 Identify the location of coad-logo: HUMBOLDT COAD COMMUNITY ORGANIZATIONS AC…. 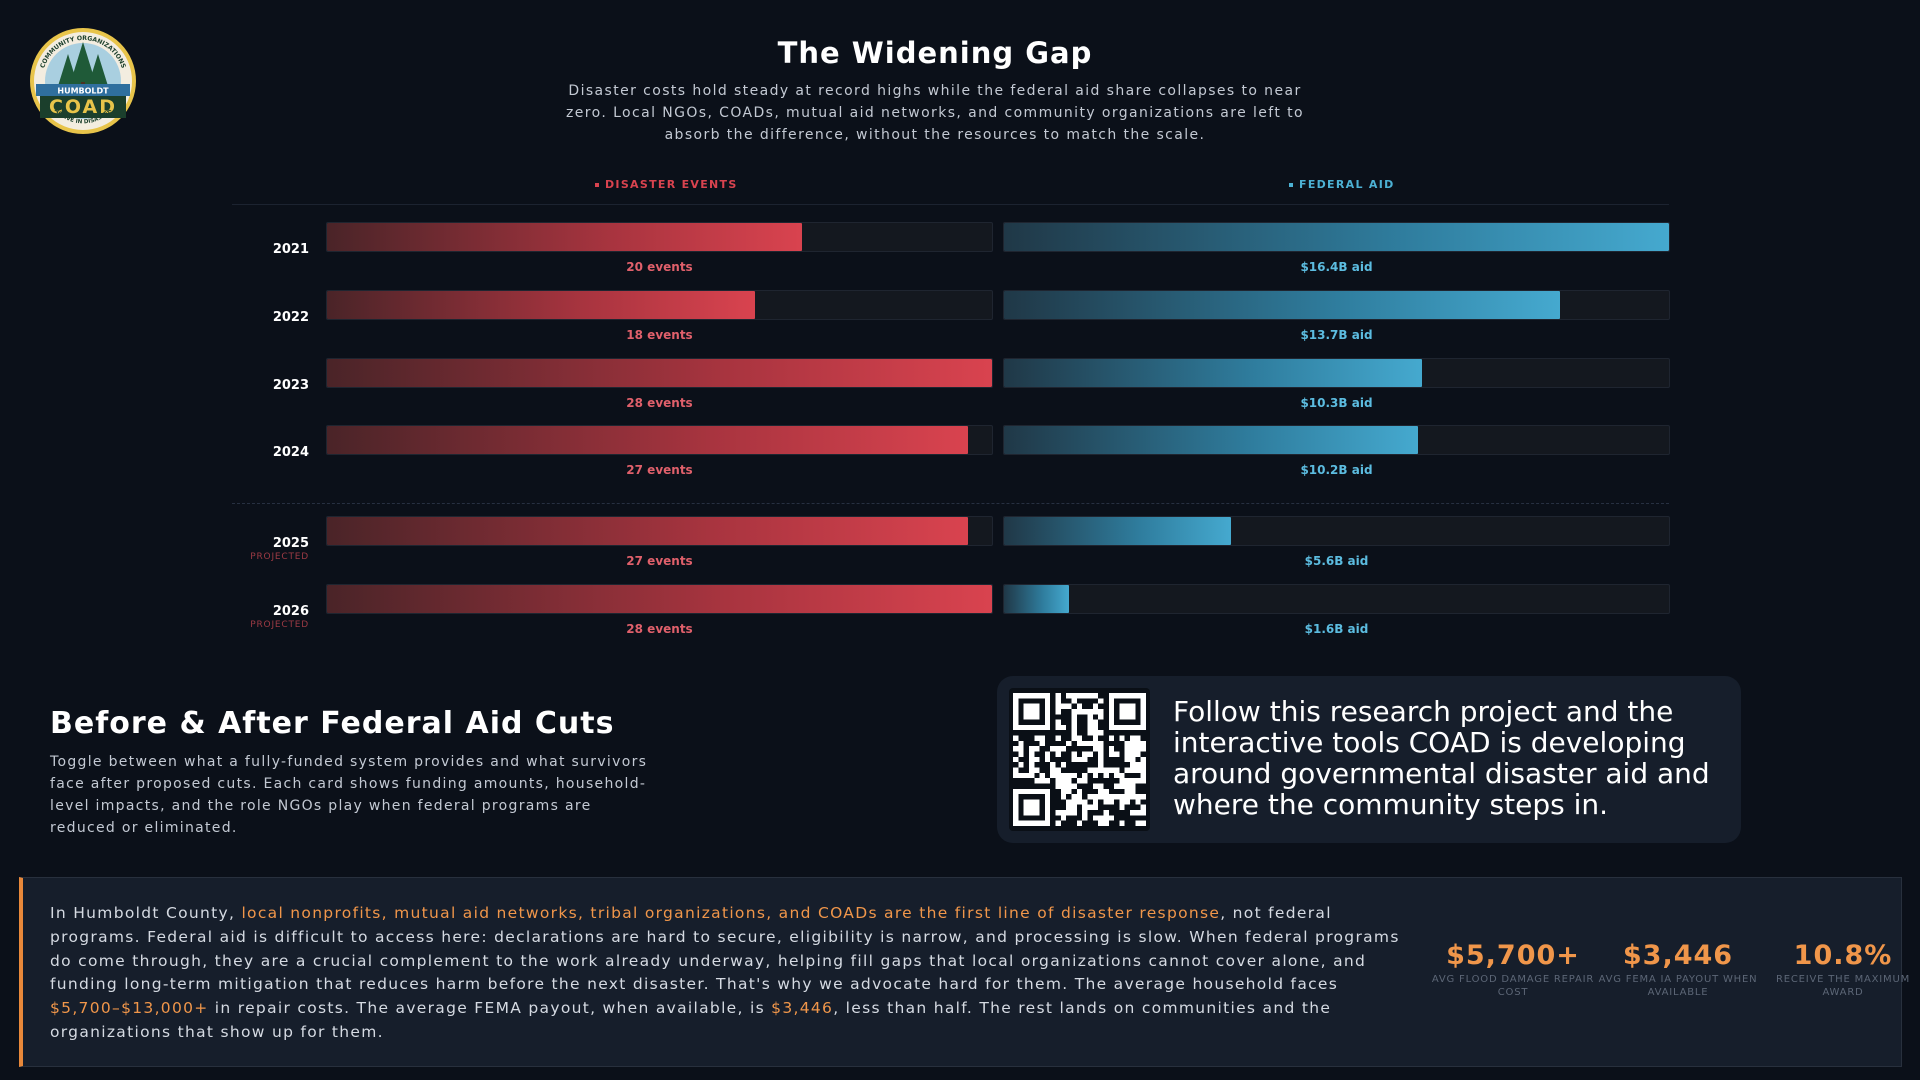
(83, 81).